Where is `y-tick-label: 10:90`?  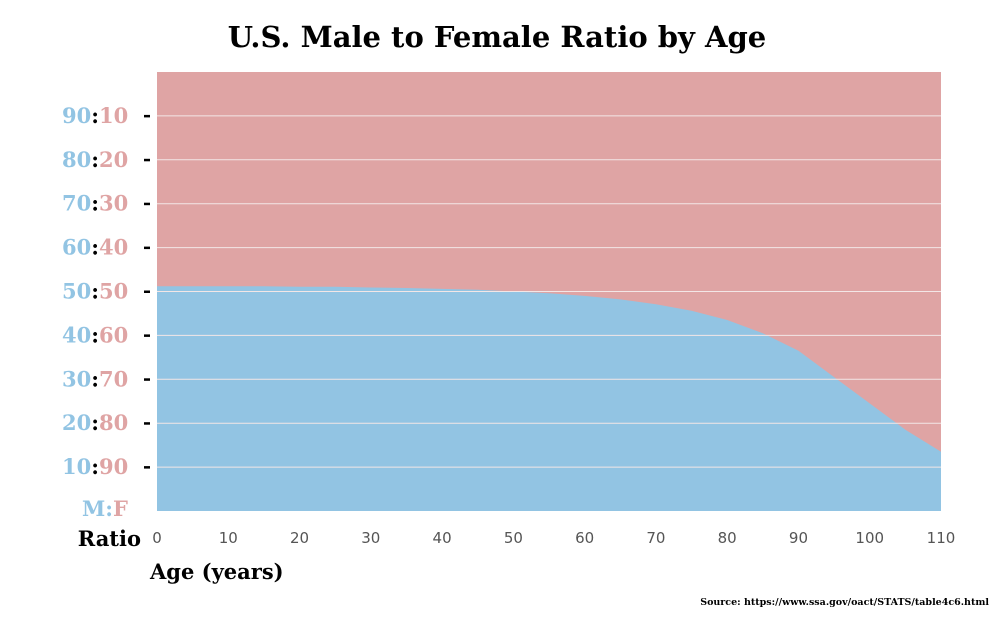
y-tick-label: 10:90 is located at coordinates (95, 466).